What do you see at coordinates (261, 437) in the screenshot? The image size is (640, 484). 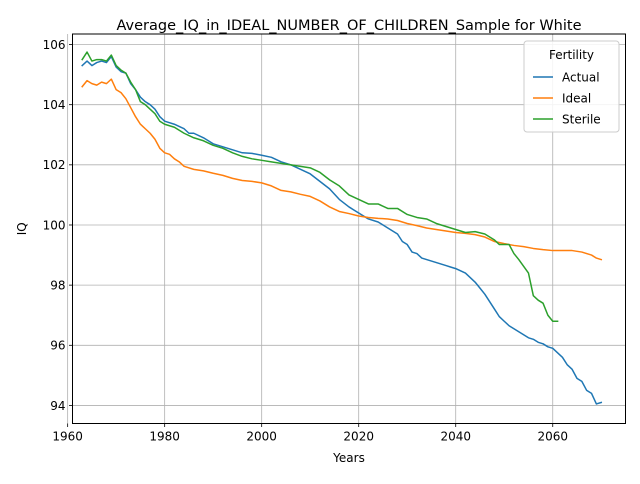 I see `x-tick-label: 2000` at bounding box center [261, 437].